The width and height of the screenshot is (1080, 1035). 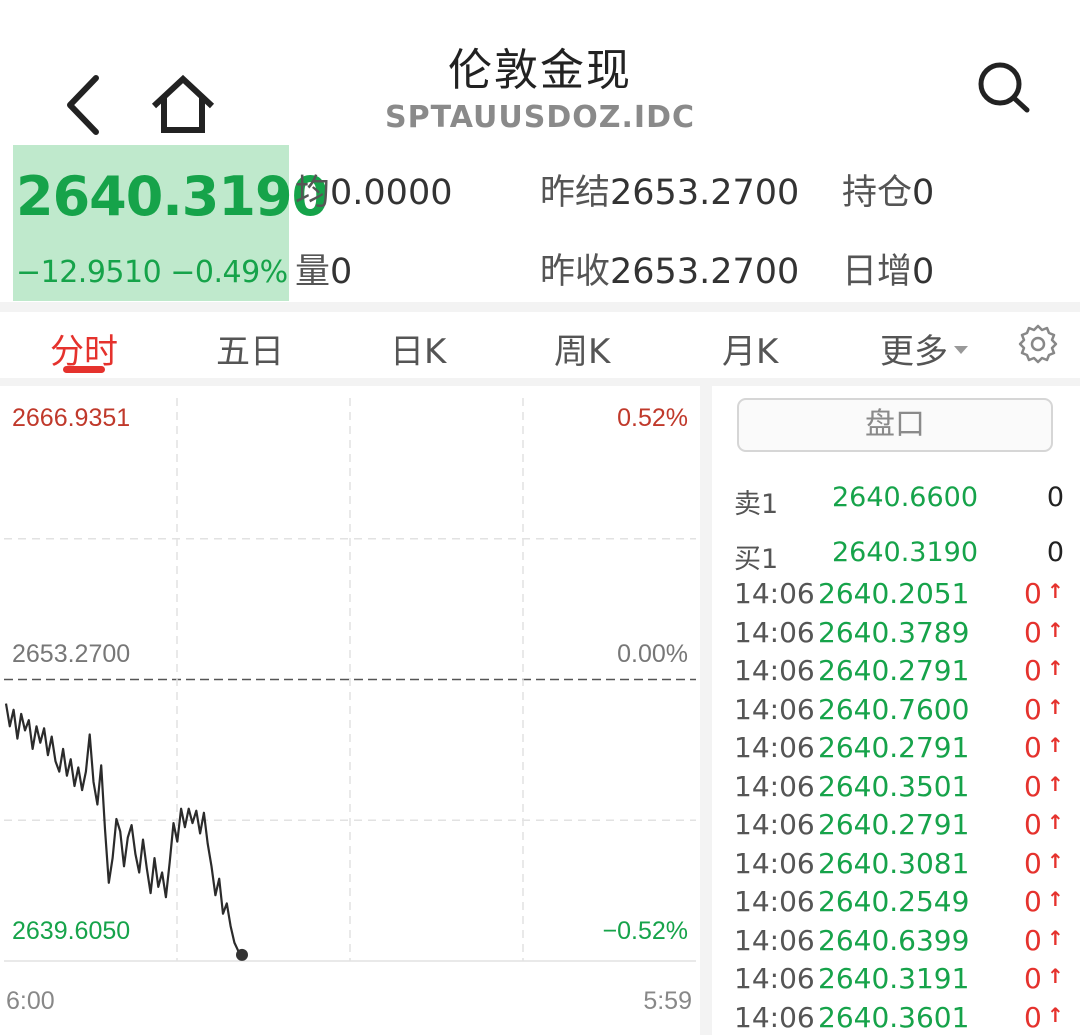 I want to click on tick-row: 14:06 2640.2051 0 ↑, so click(x=904, y=596).